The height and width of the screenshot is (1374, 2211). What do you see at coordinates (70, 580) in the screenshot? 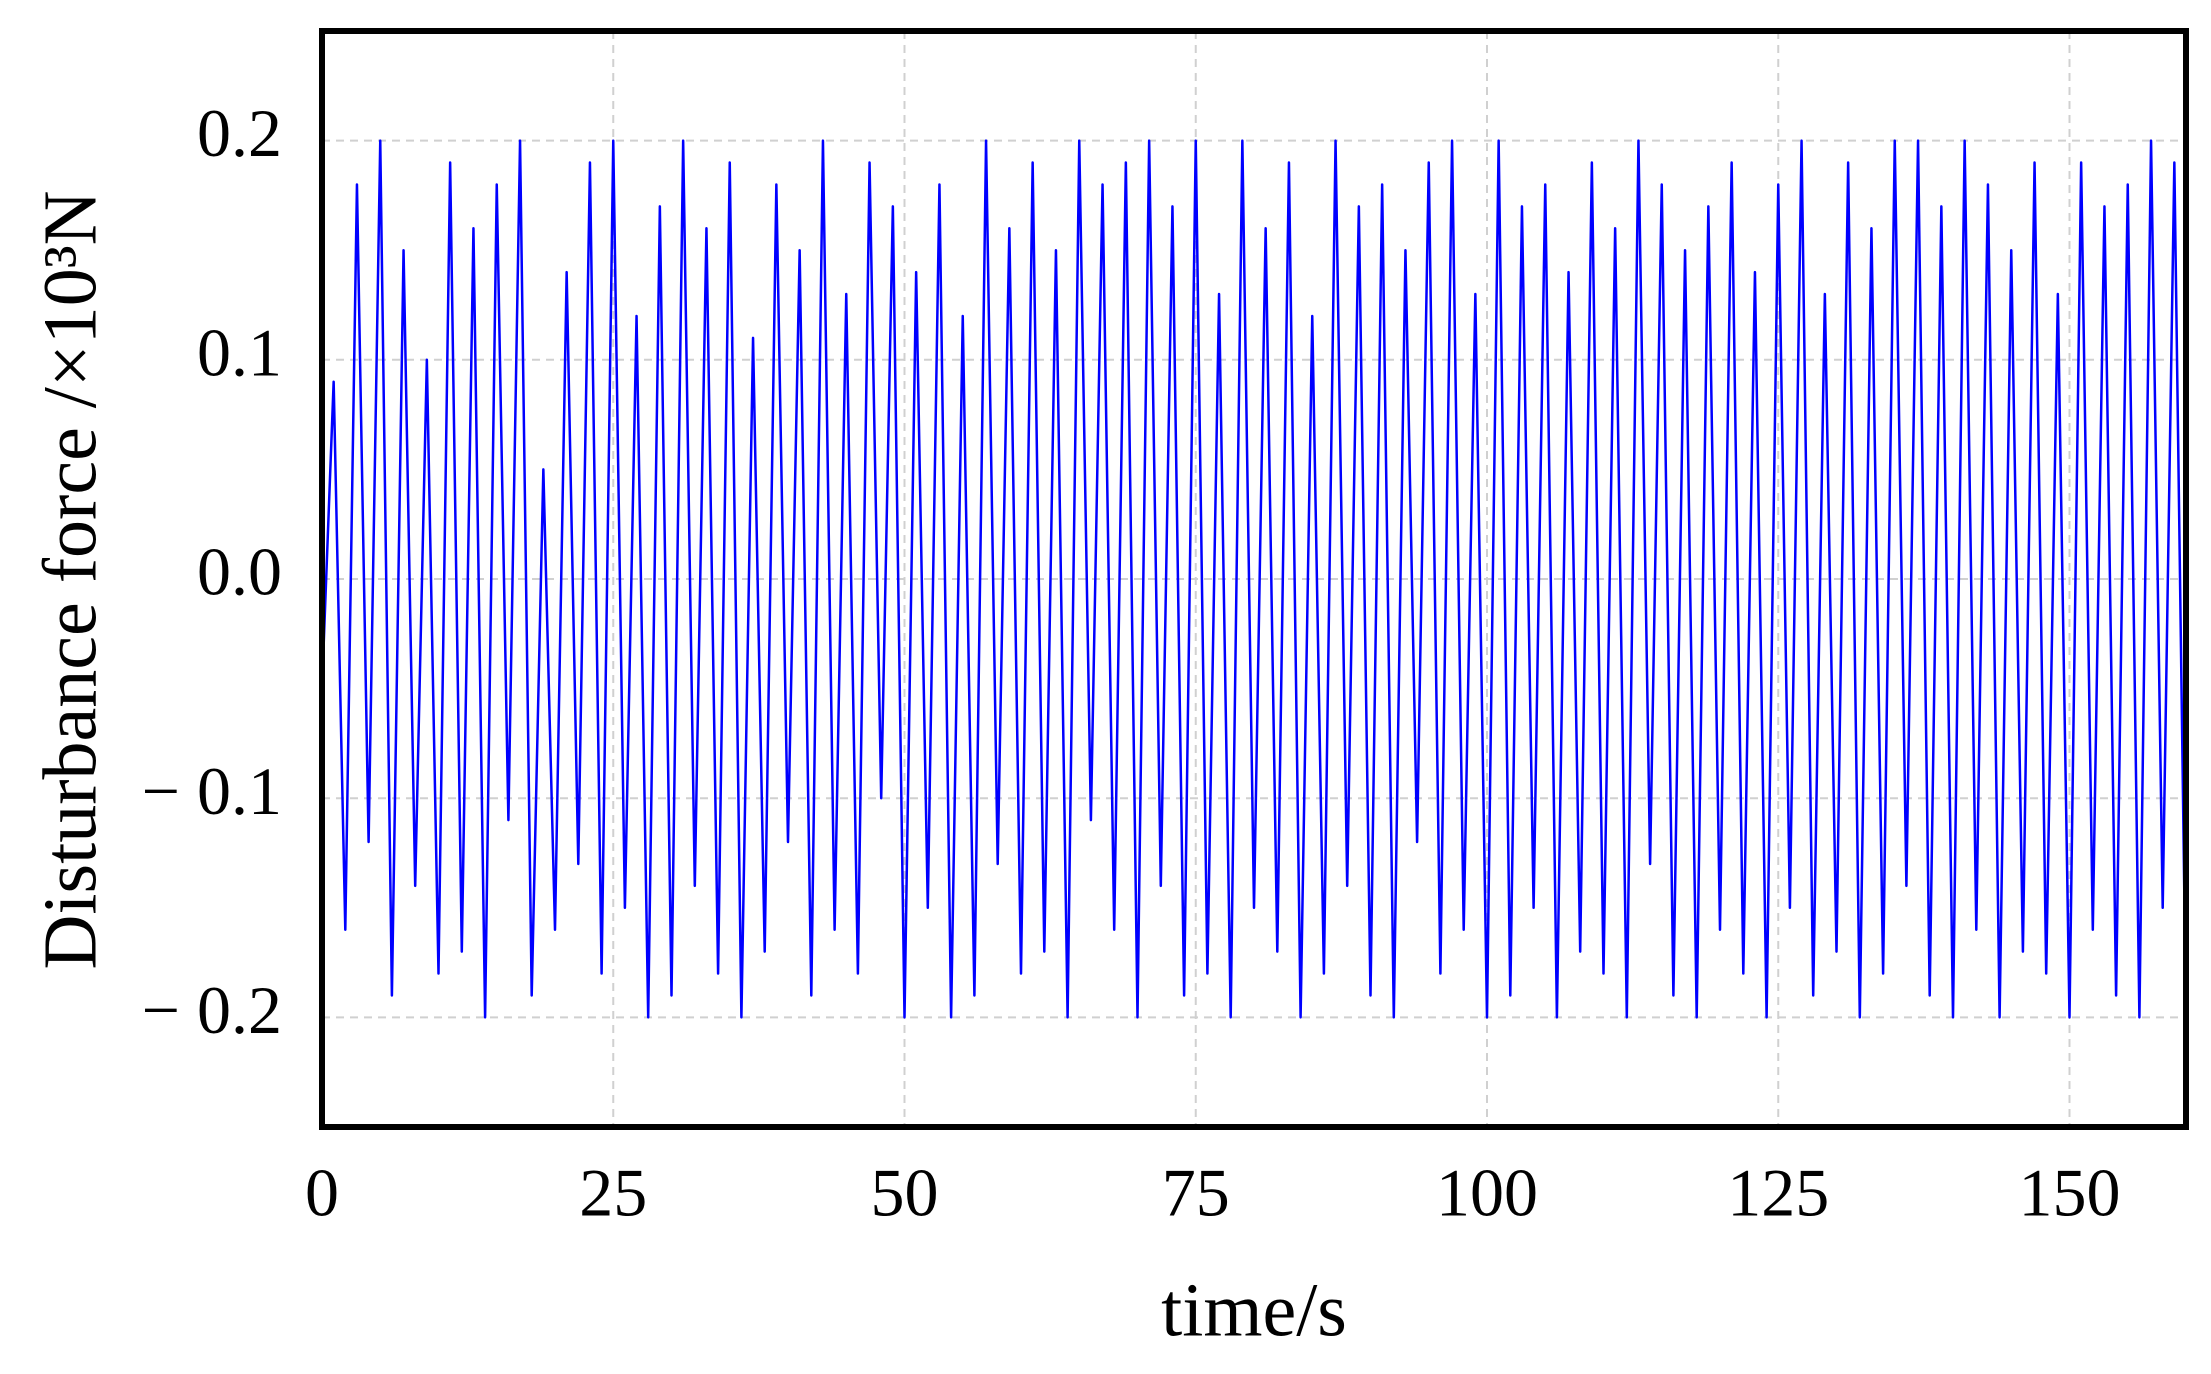
I see `y-axis-label: Disturbance force /×10³N` at bounding box center [70, 580].